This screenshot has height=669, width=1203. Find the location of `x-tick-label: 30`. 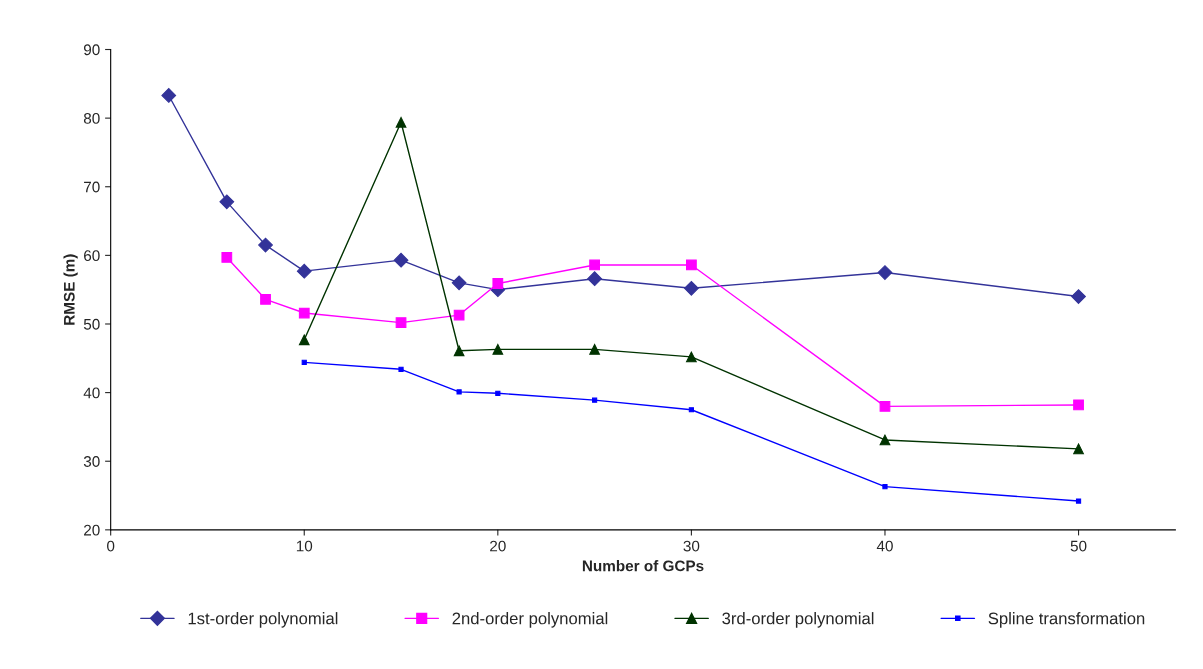

x-tick-label: 30 is located at coordinates (691, 546).